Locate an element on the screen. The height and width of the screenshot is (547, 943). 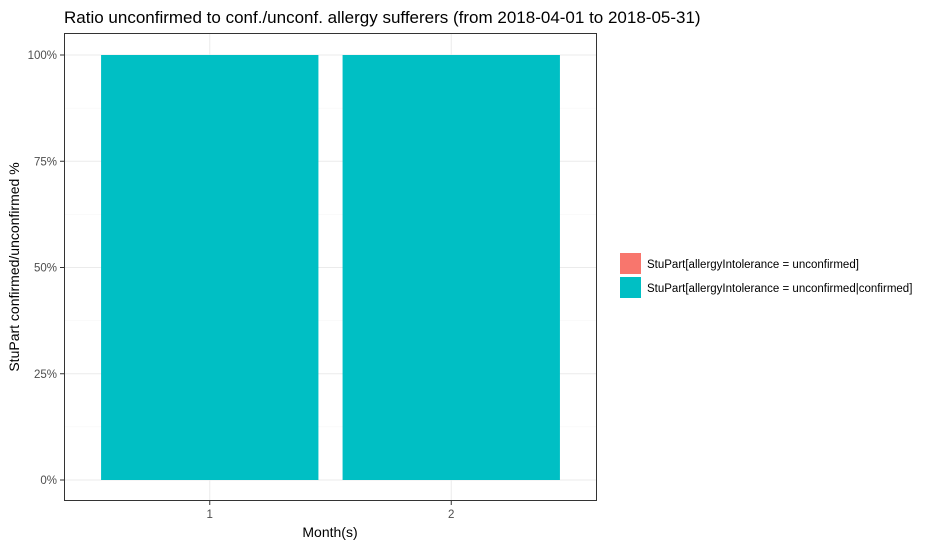
y-tick-label: 75% is located at coordinates (45, 162).